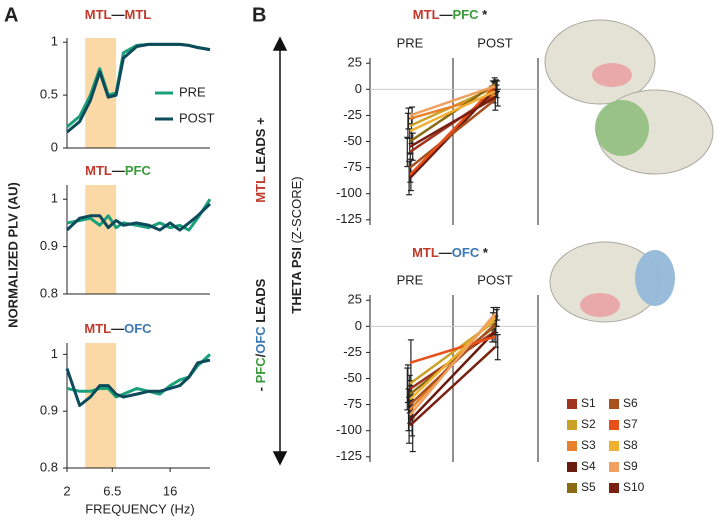  What do you see at coordinates (588, 487) in the screenshot?
I see `legend-label: S5` at bounding box center [588, 487].